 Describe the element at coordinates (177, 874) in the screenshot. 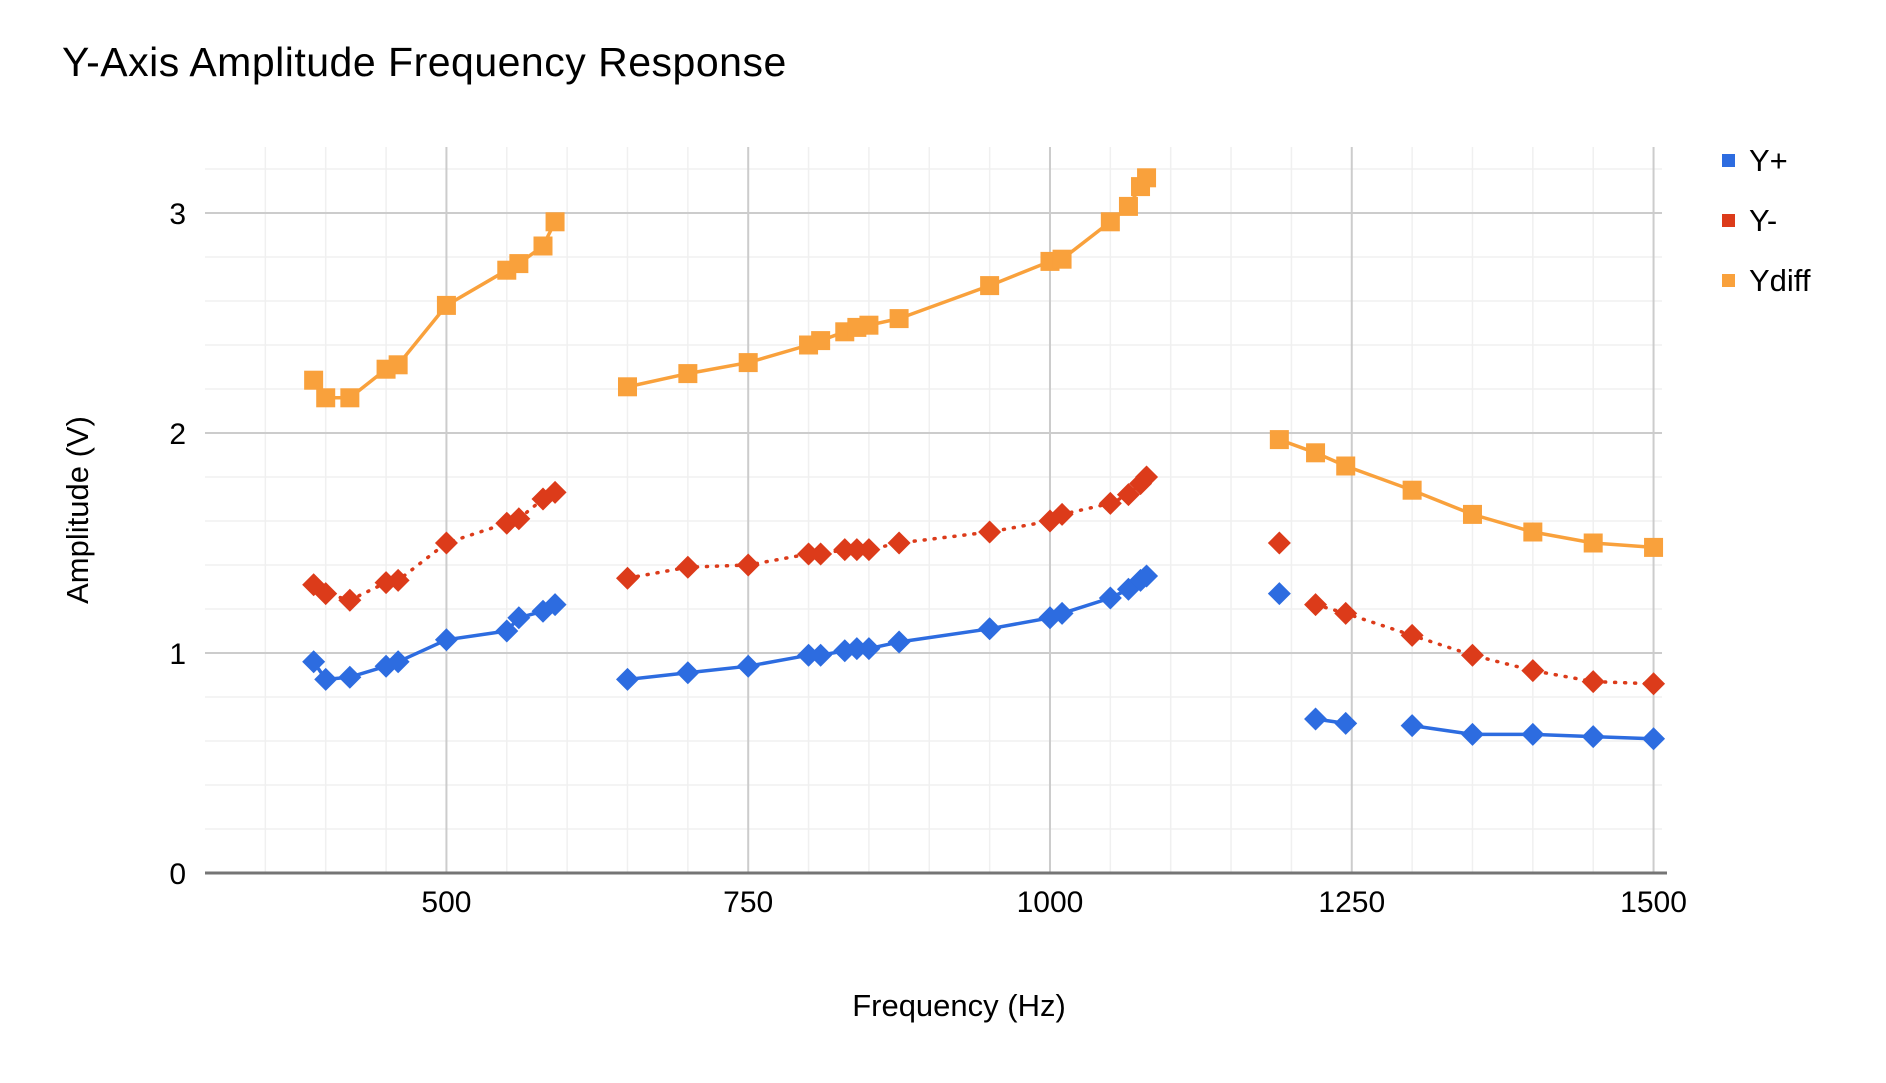

I see `y-tick-label: 0` at that location.